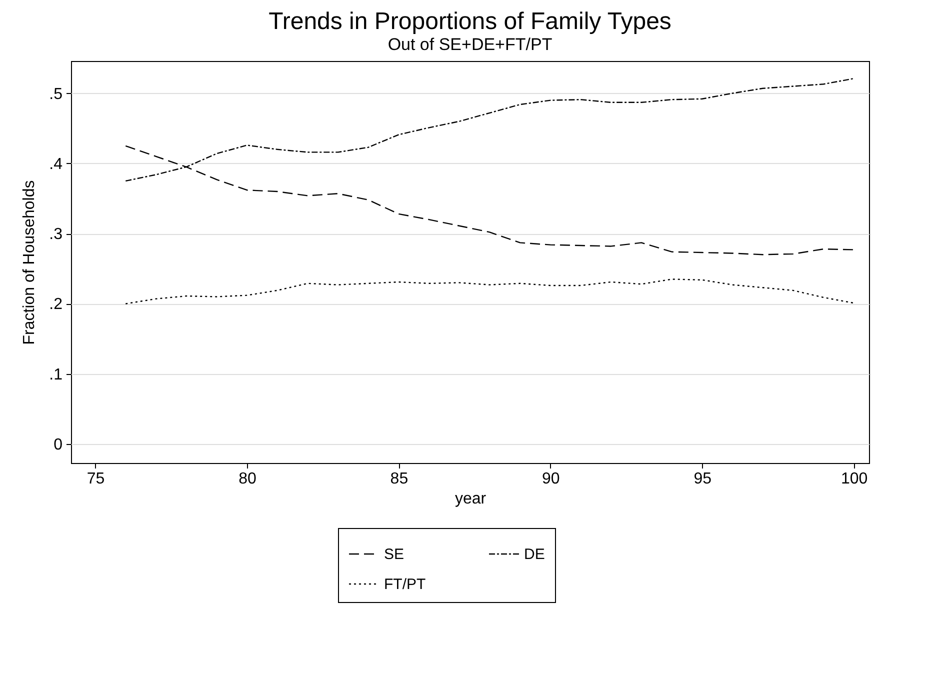 The height and width of the screenshot is (683, 933). I want to click on y-tick-label: .1, so click(56, 375).